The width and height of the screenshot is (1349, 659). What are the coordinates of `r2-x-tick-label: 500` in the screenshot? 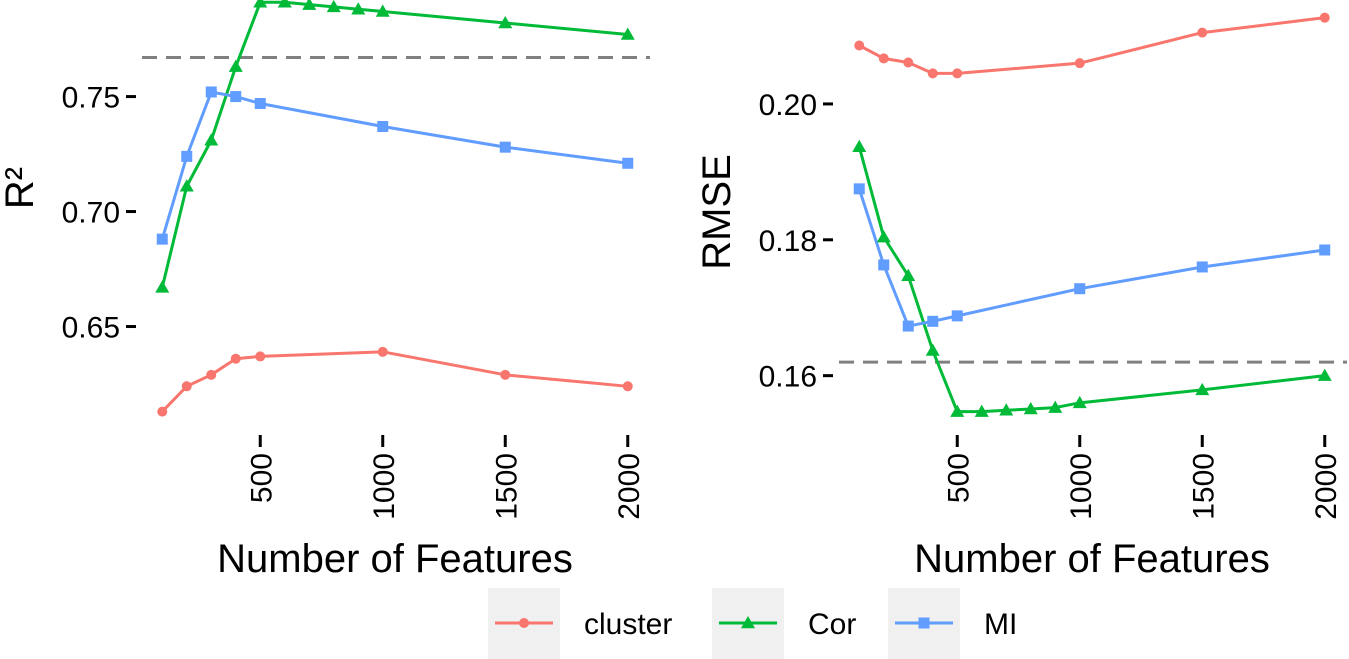 It's located at (261, 478).